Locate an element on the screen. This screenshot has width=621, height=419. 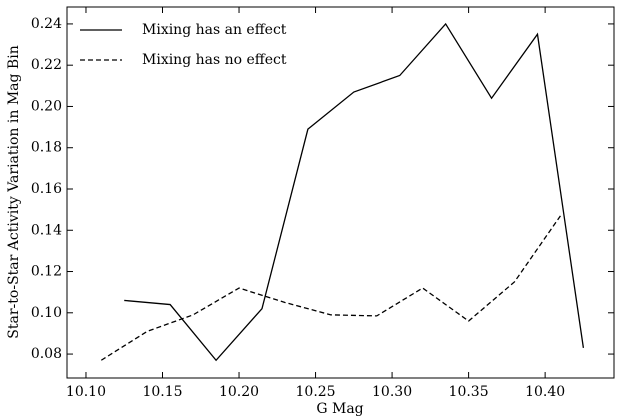
y-tick-label: 0.16 is located at coordinates (46, 189).